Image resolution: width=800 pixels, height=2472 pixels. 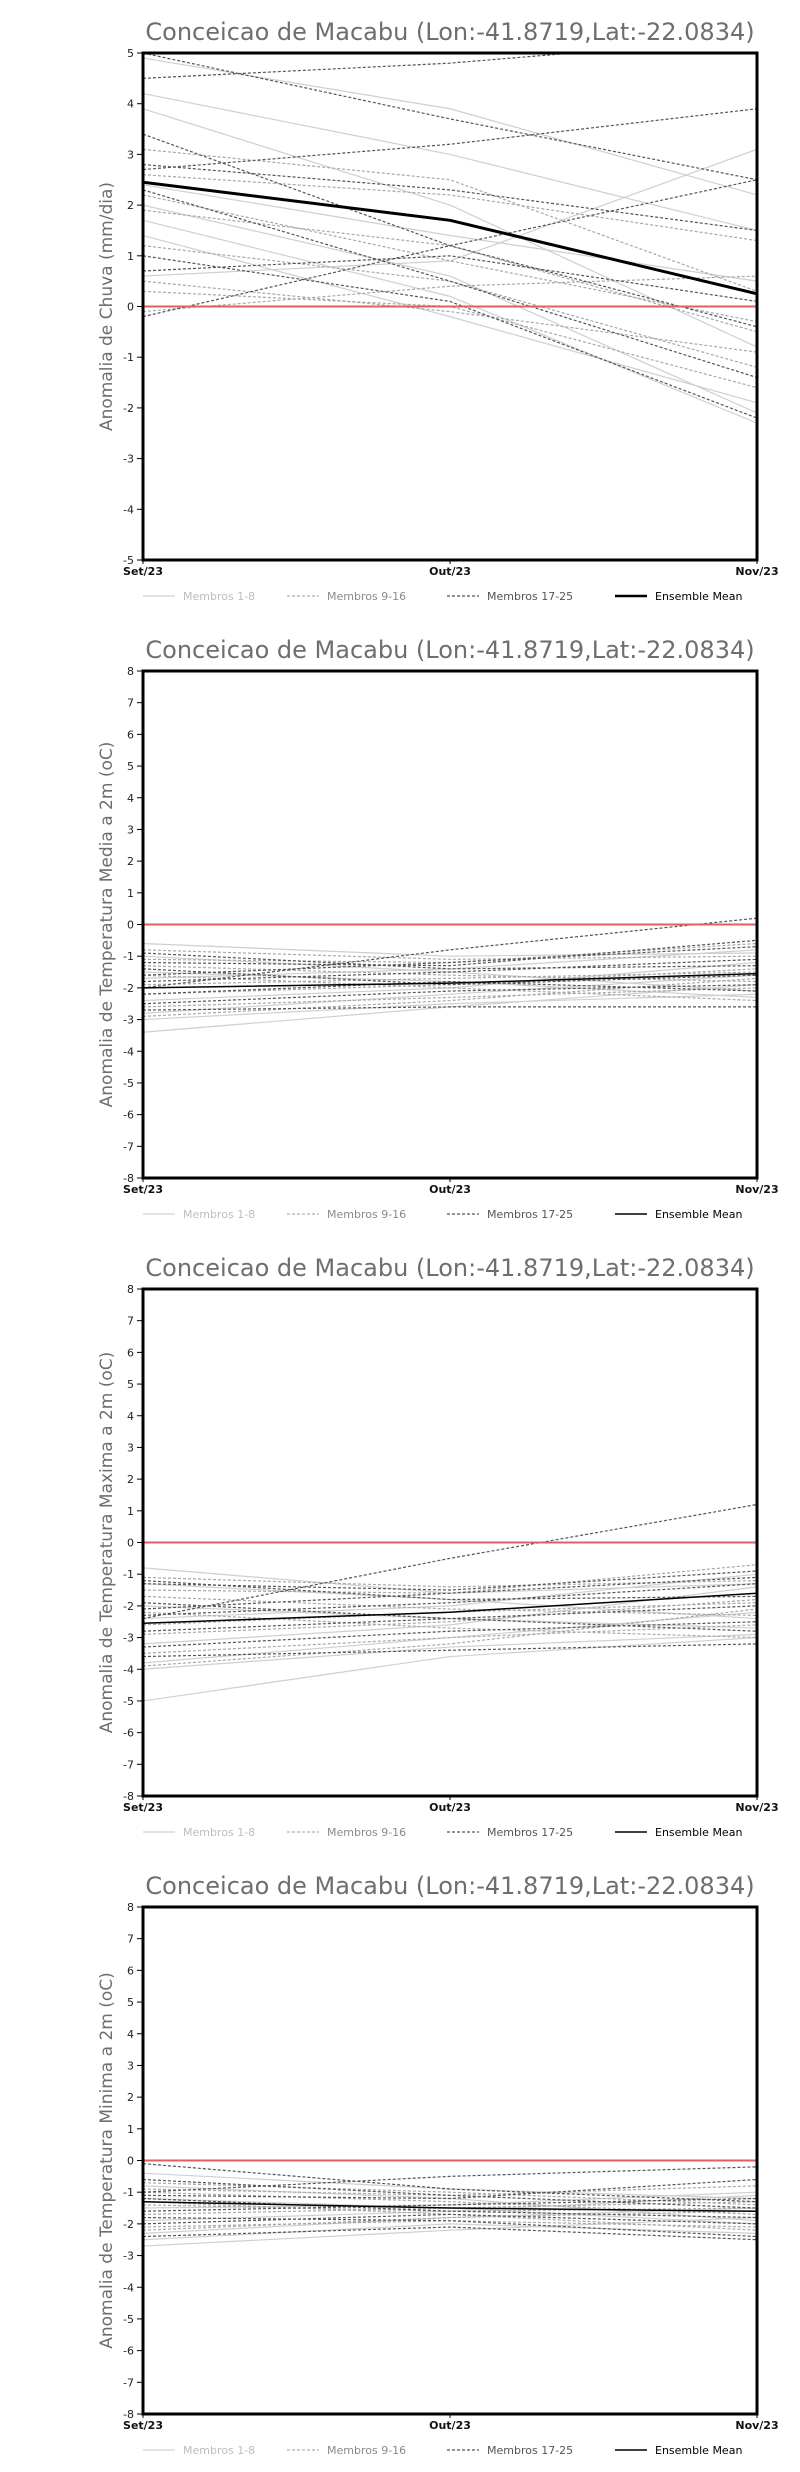 What do you see at coordinates (756, 1189) in the screenshot?
I see `x-tick-label: Nov/23` at bounding box center [756, 1189].